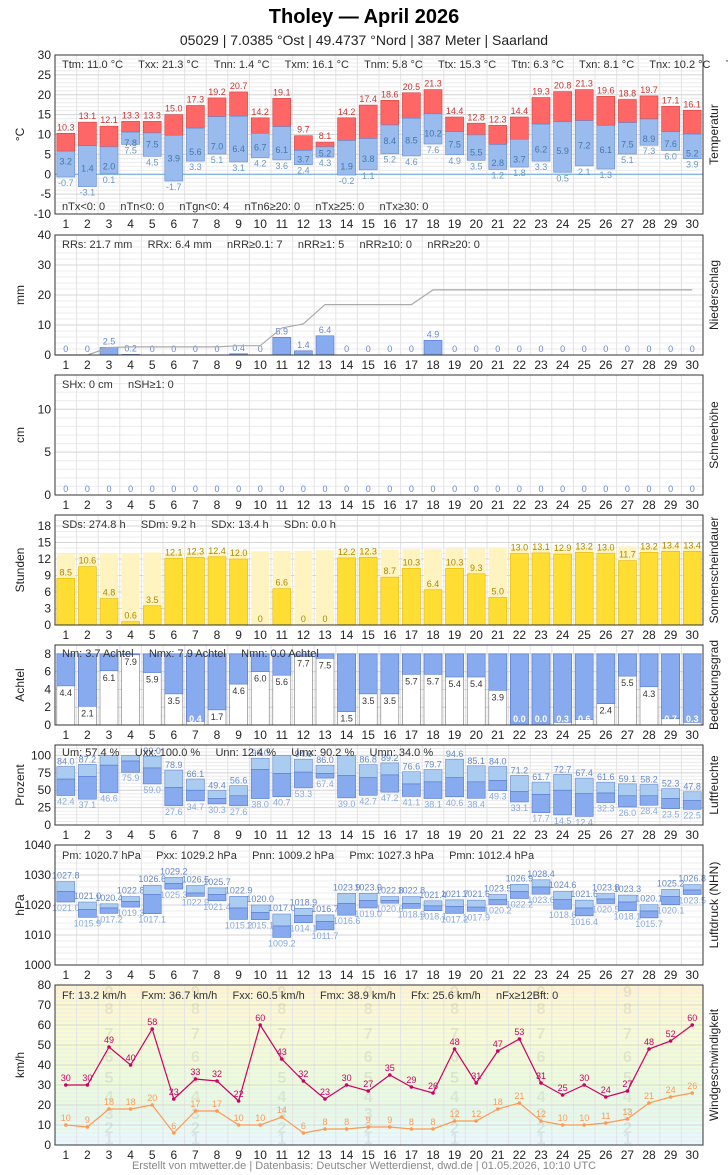 This screenshot has height=1175, width=728. I want to click on humidity-min-label: 39.0, so click(347, 804).